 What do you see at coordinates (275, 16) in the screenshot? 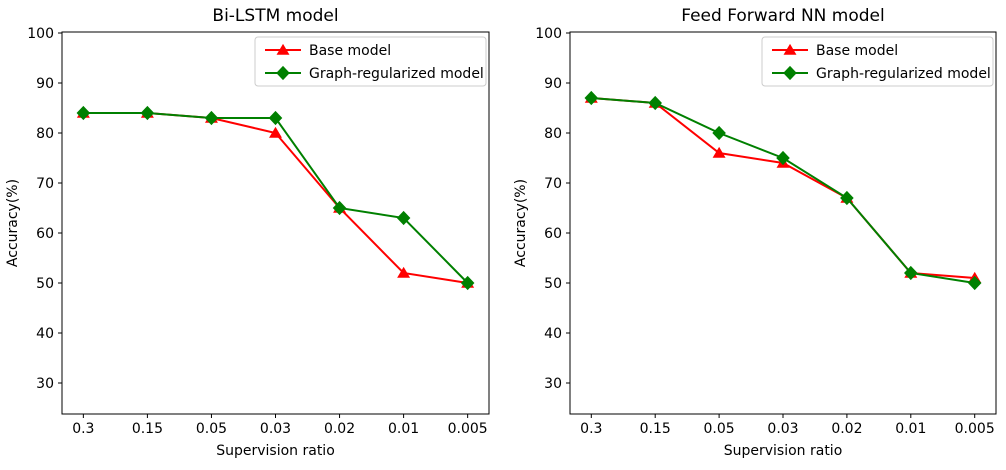
I see `chart-title: Bi-LSTM model` at bounding box center [275, 16].